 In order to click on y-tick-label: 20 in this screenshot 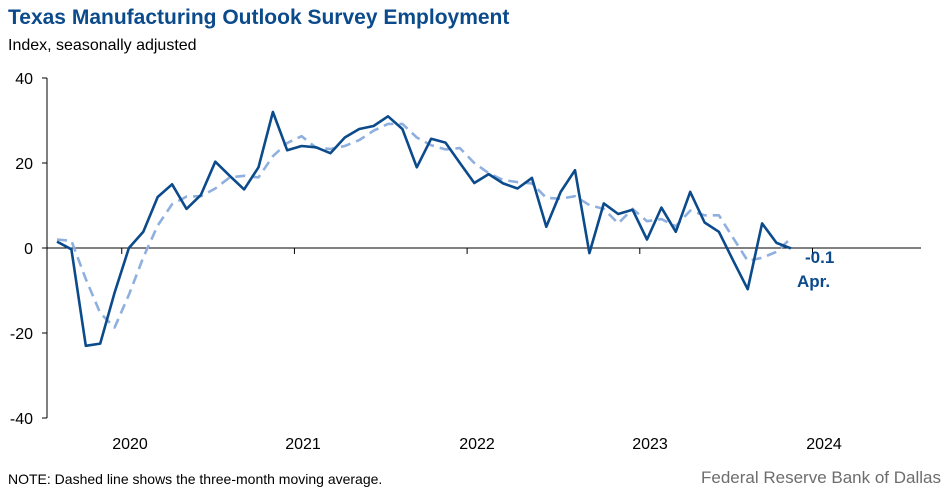, I will do `click(24, 164)`.